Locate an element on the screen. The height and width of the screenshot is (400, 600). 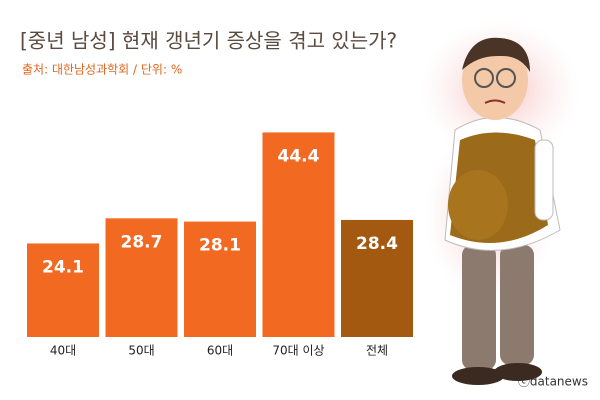
value-label: 28.4 is located at coordinates (377, 244).